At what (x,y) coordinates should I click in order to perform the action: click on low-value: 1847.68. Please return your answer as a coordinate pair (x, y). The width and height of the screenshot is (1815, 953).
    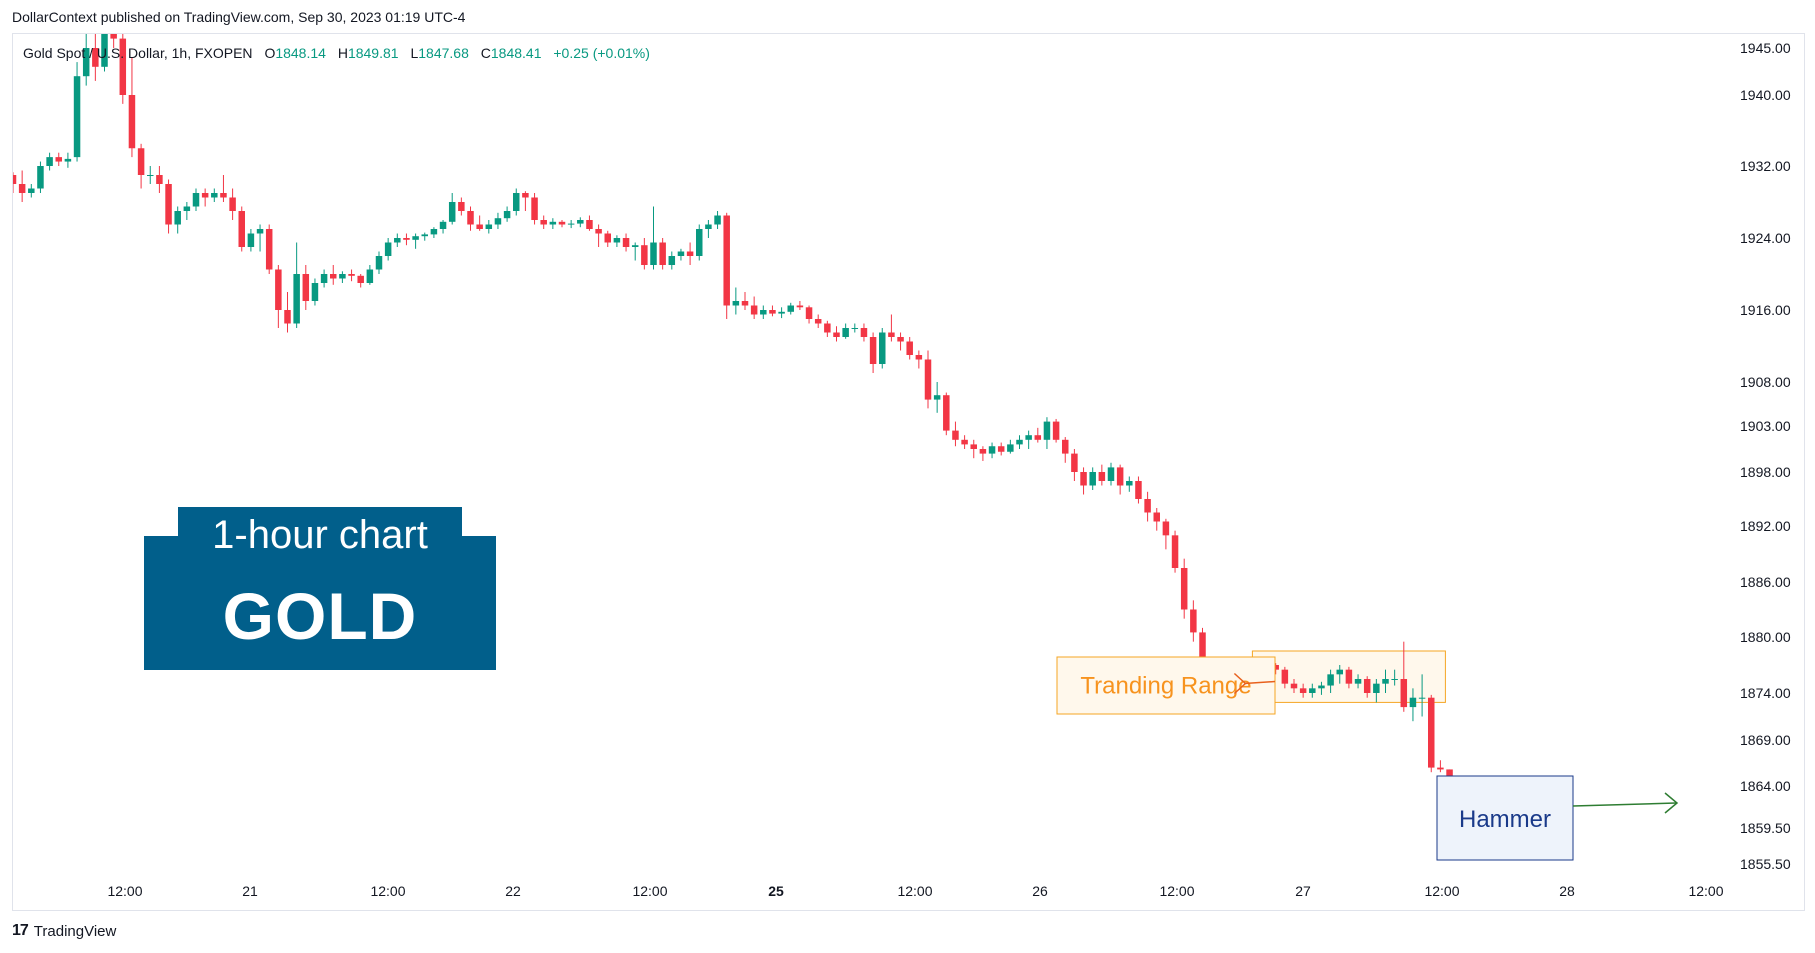
    Looking at the image, I should click on (443, 53).